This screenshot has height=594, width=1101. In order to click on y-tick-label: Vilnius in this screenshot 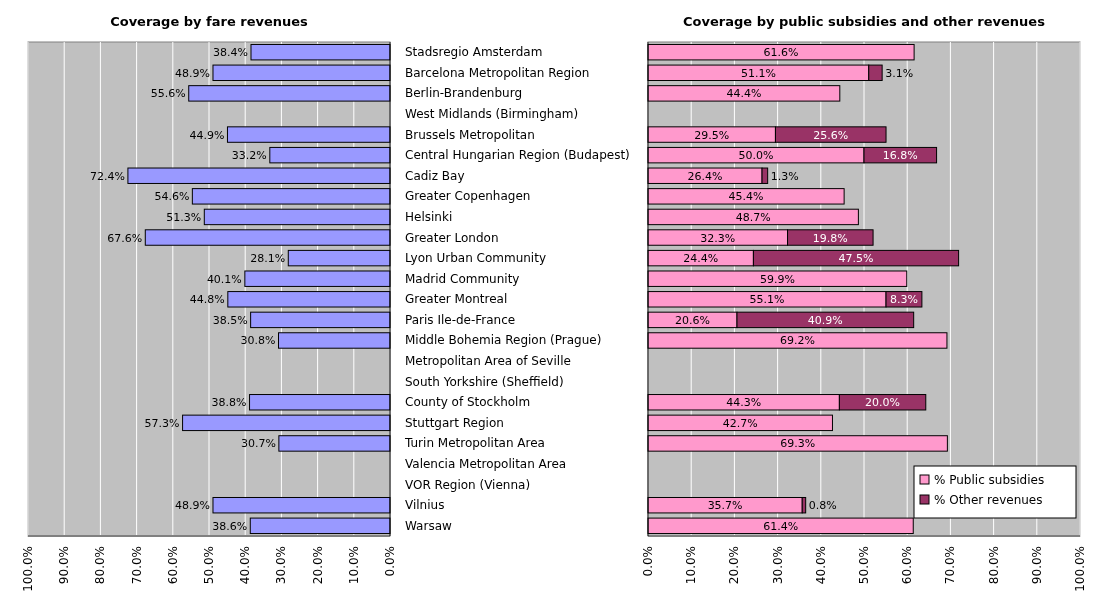, I will do `click(425, 505)`.